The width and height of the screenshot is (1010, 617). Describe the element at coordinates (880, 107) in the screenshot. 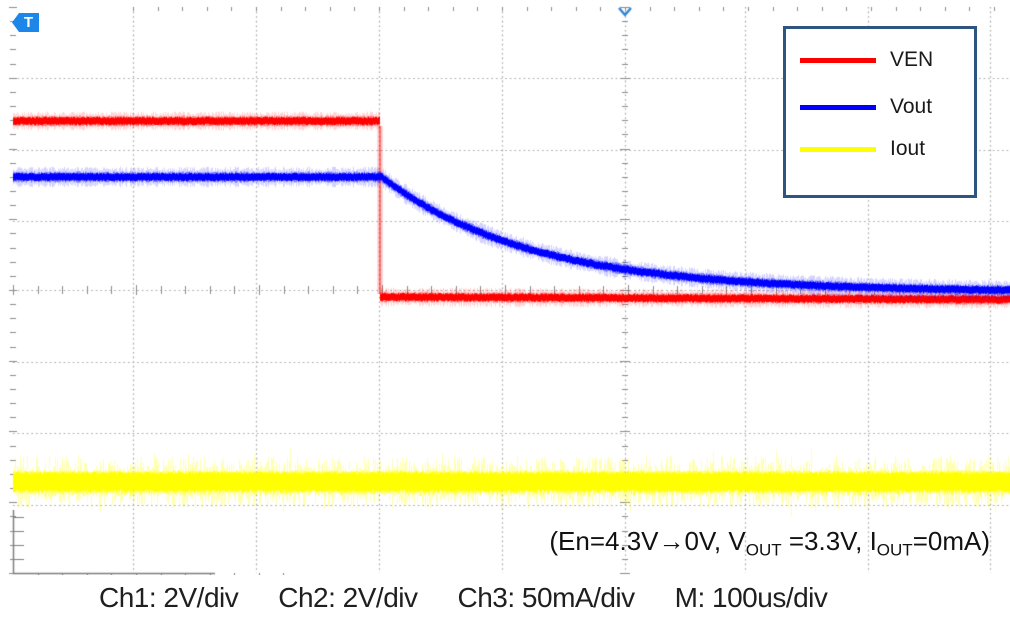

I see `legend-item-vout: Vout` at that location.